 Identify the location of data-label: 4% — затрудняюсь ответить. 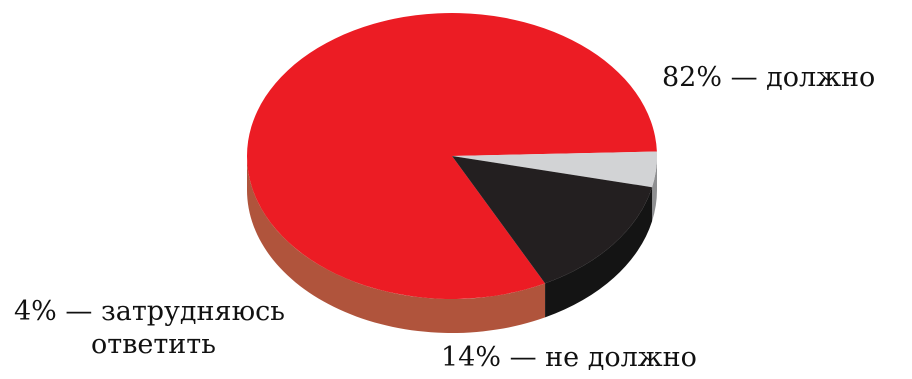
(149, 328).